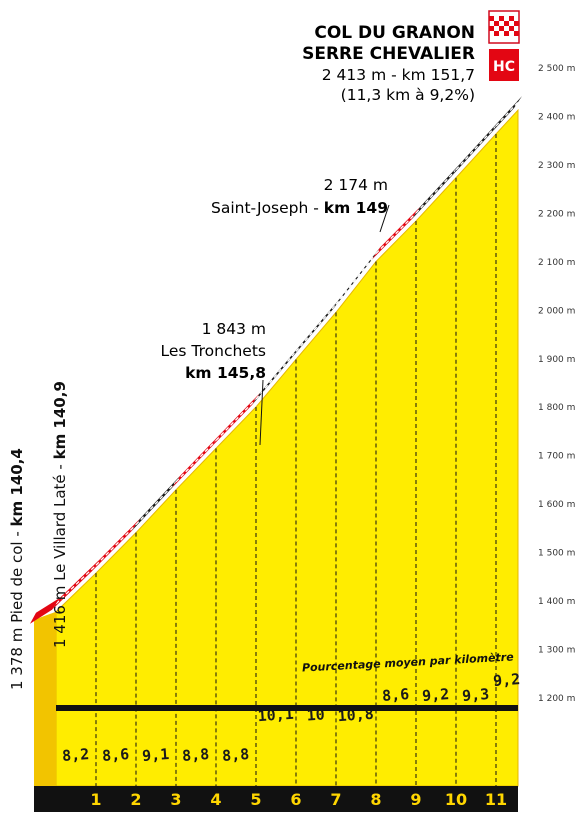 The height and width of the screenshot is (822, 583). What do you see at coordinates (95, 799) in the screenshot?
I see `km-marker-label: 1` at bounding box center [95, 799].